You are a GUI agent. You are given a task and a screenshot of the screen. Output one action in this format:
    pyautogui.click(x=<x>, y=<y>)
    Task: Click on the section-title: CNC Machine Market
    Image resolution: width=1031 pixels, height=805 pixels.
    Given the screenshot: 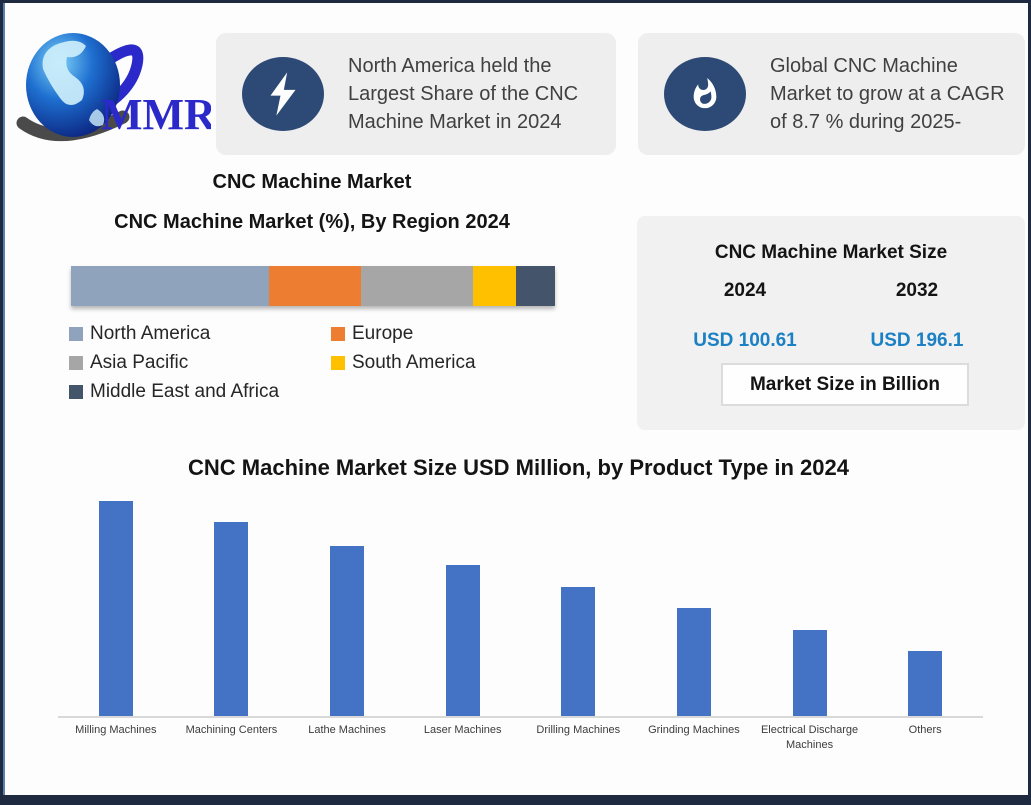 What is the action you would take?
    pyautogui.click(x=312, y=182)
    